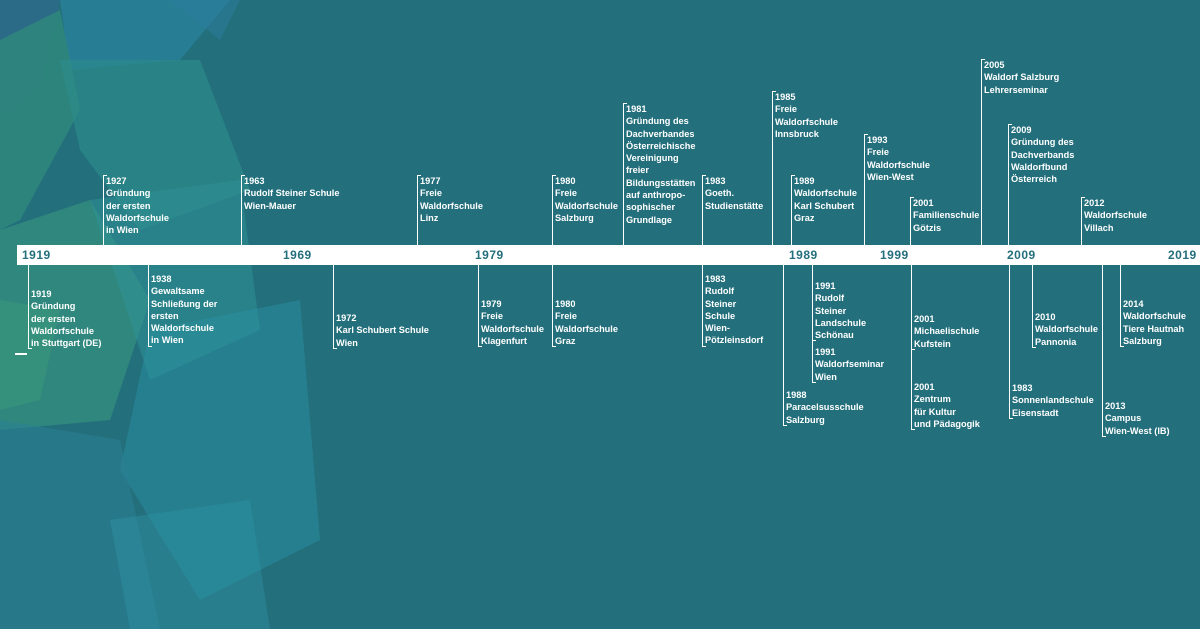 This screenshot has height=629, width=1200. Describe the element at coordinates (165, 315) in the screenshot. I see `event-text-line: ersten` at that location.